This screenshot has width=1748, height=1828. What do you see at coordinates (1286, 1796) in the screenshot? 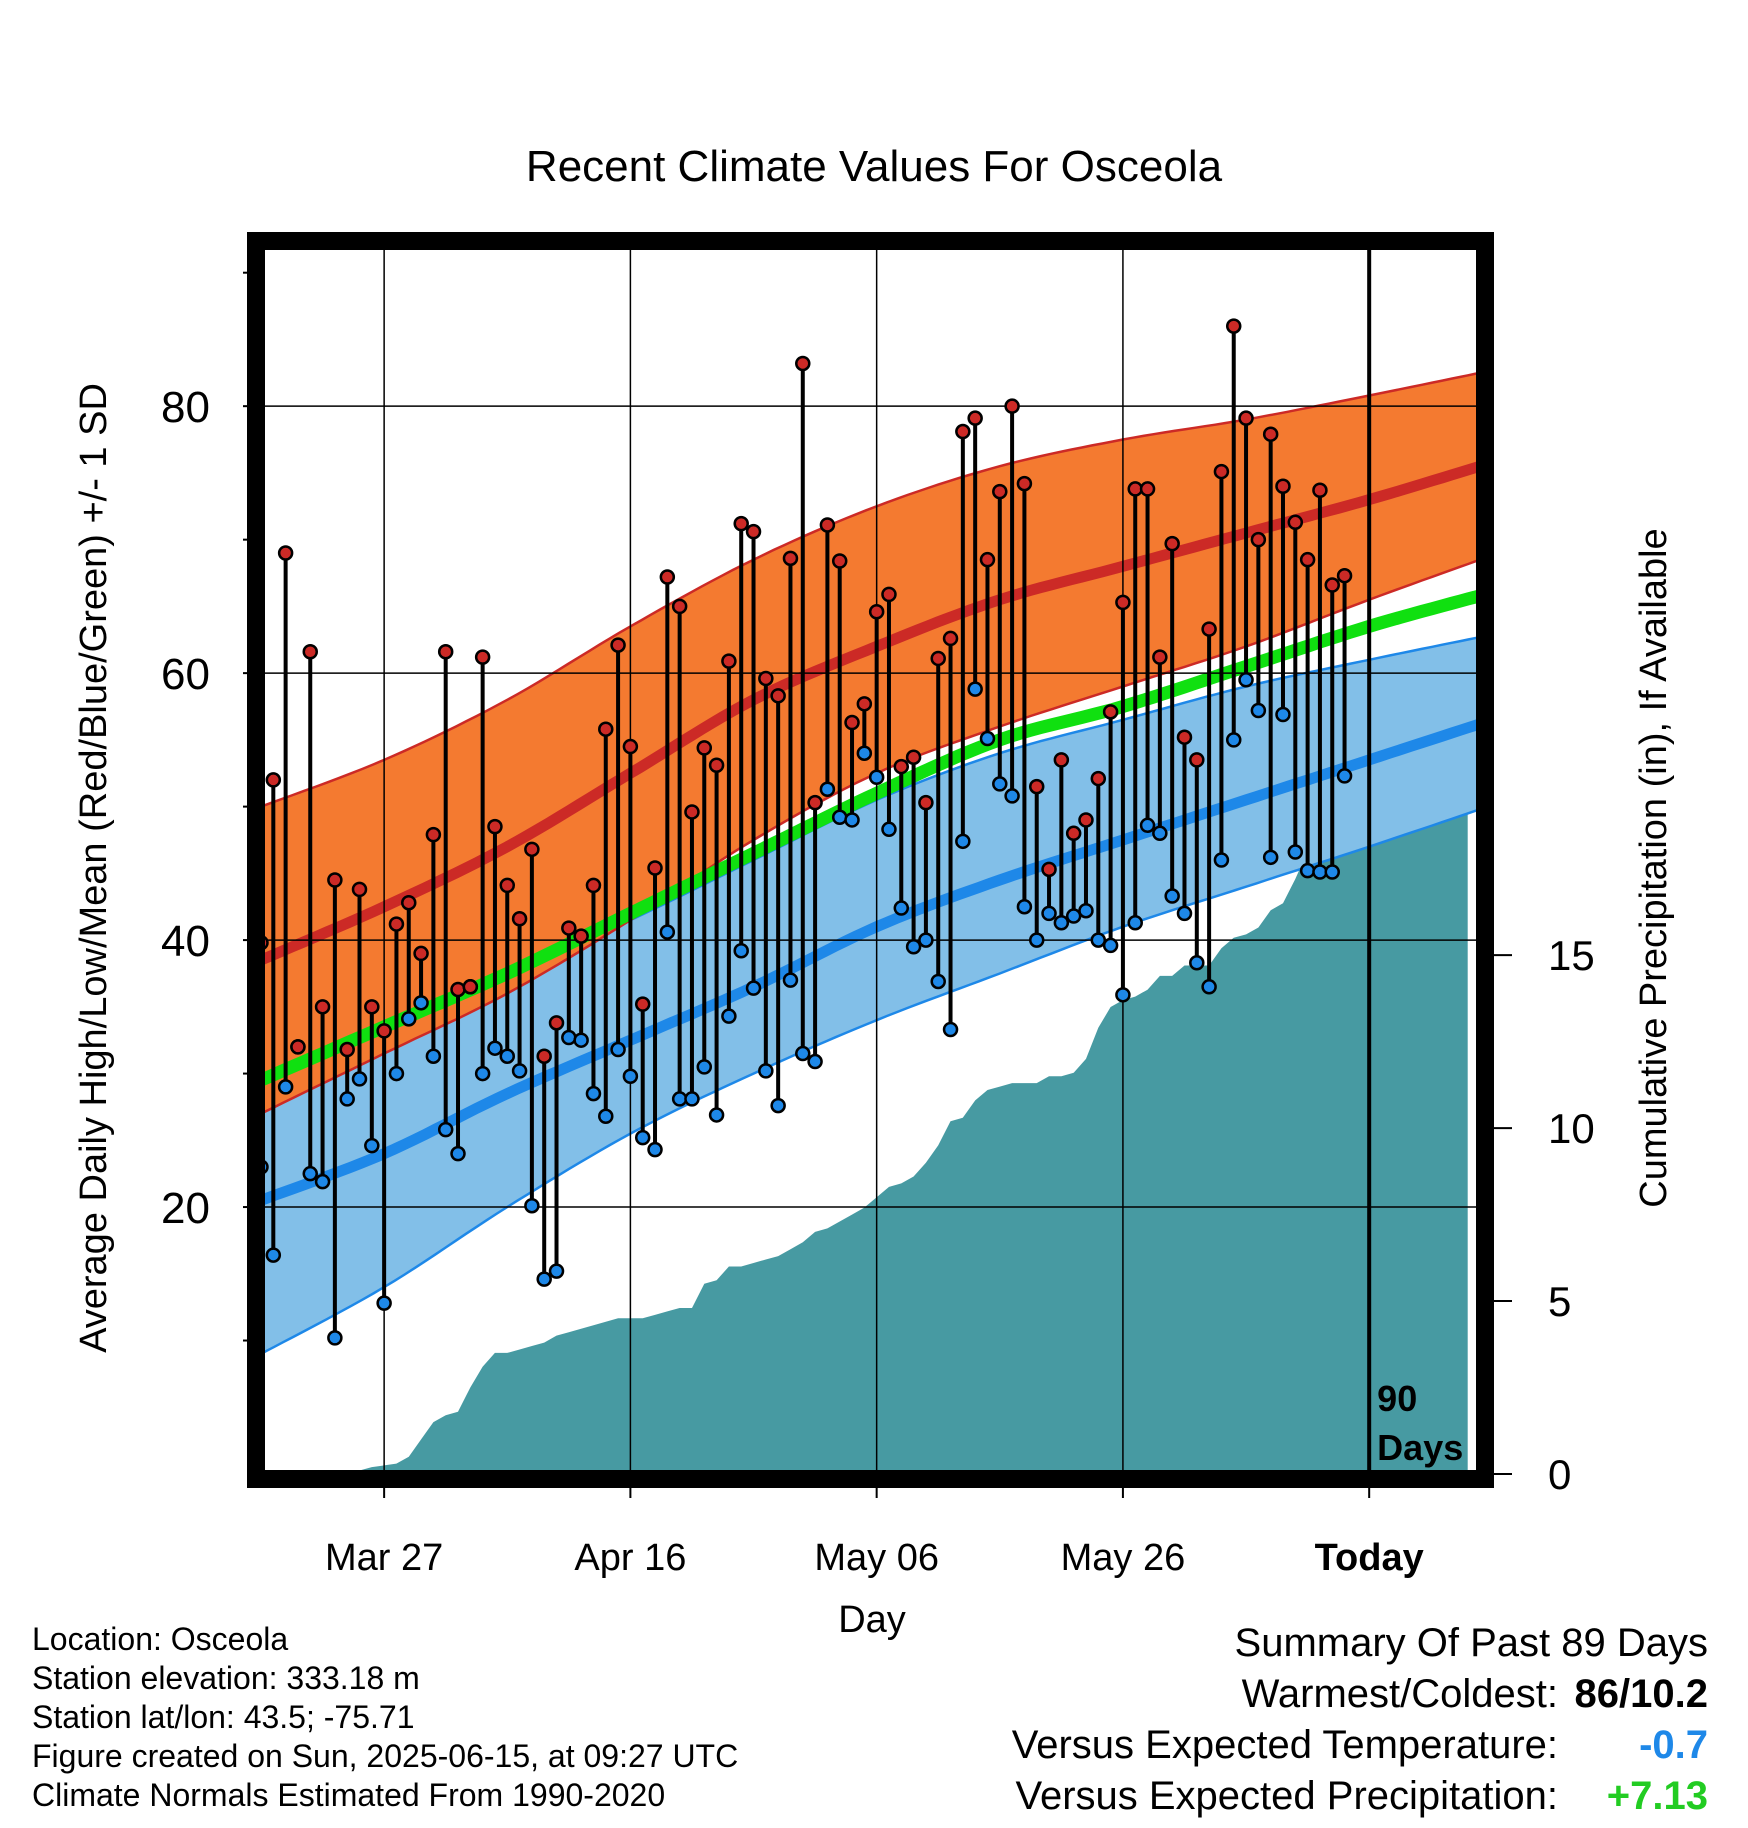
I see `precip-anomaly-label: Versus Expected Precipitation:` at bounding box center [1286, 1796].